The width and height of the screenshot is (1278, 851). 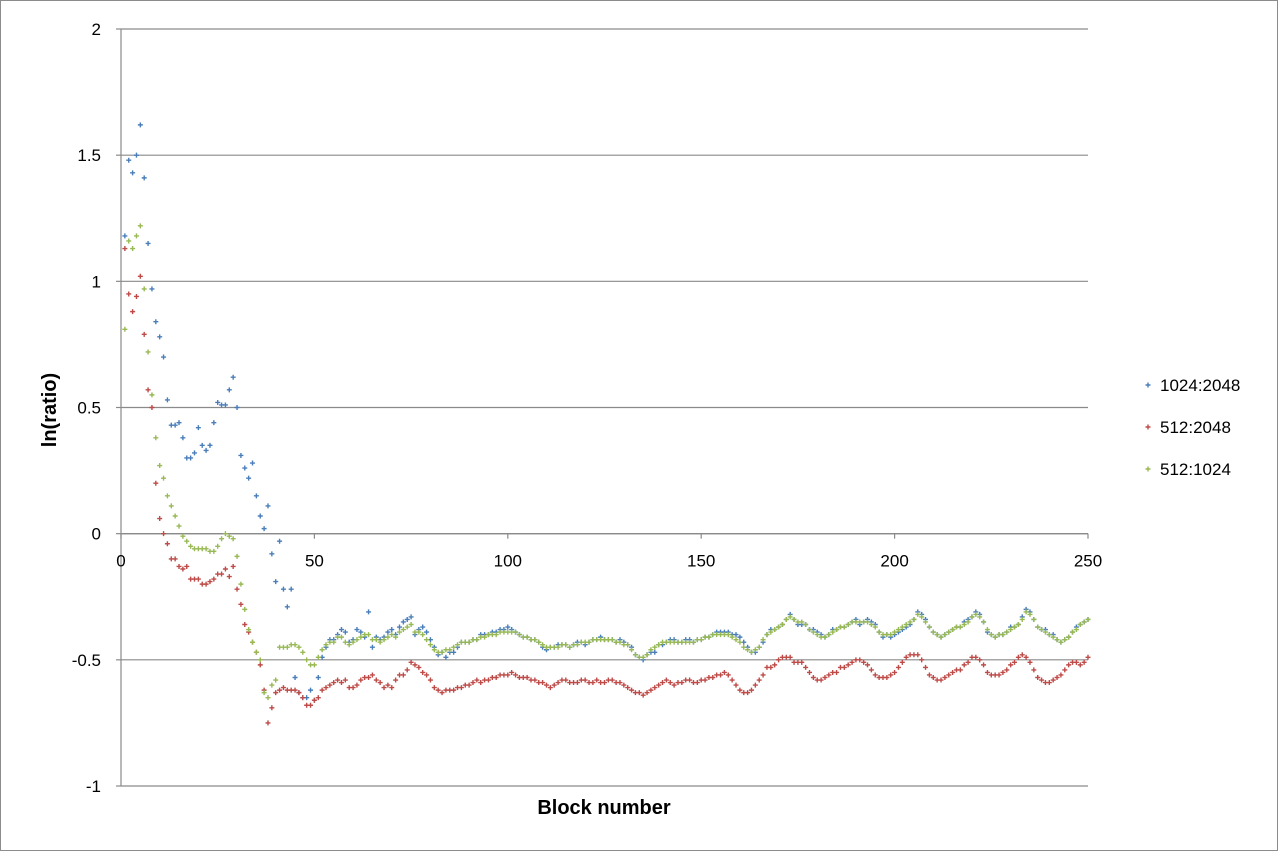 What do you see at coordinates (508, 561) in the screenshot?
I see `x-tick-label: 100` at bounding box center [508, 561].